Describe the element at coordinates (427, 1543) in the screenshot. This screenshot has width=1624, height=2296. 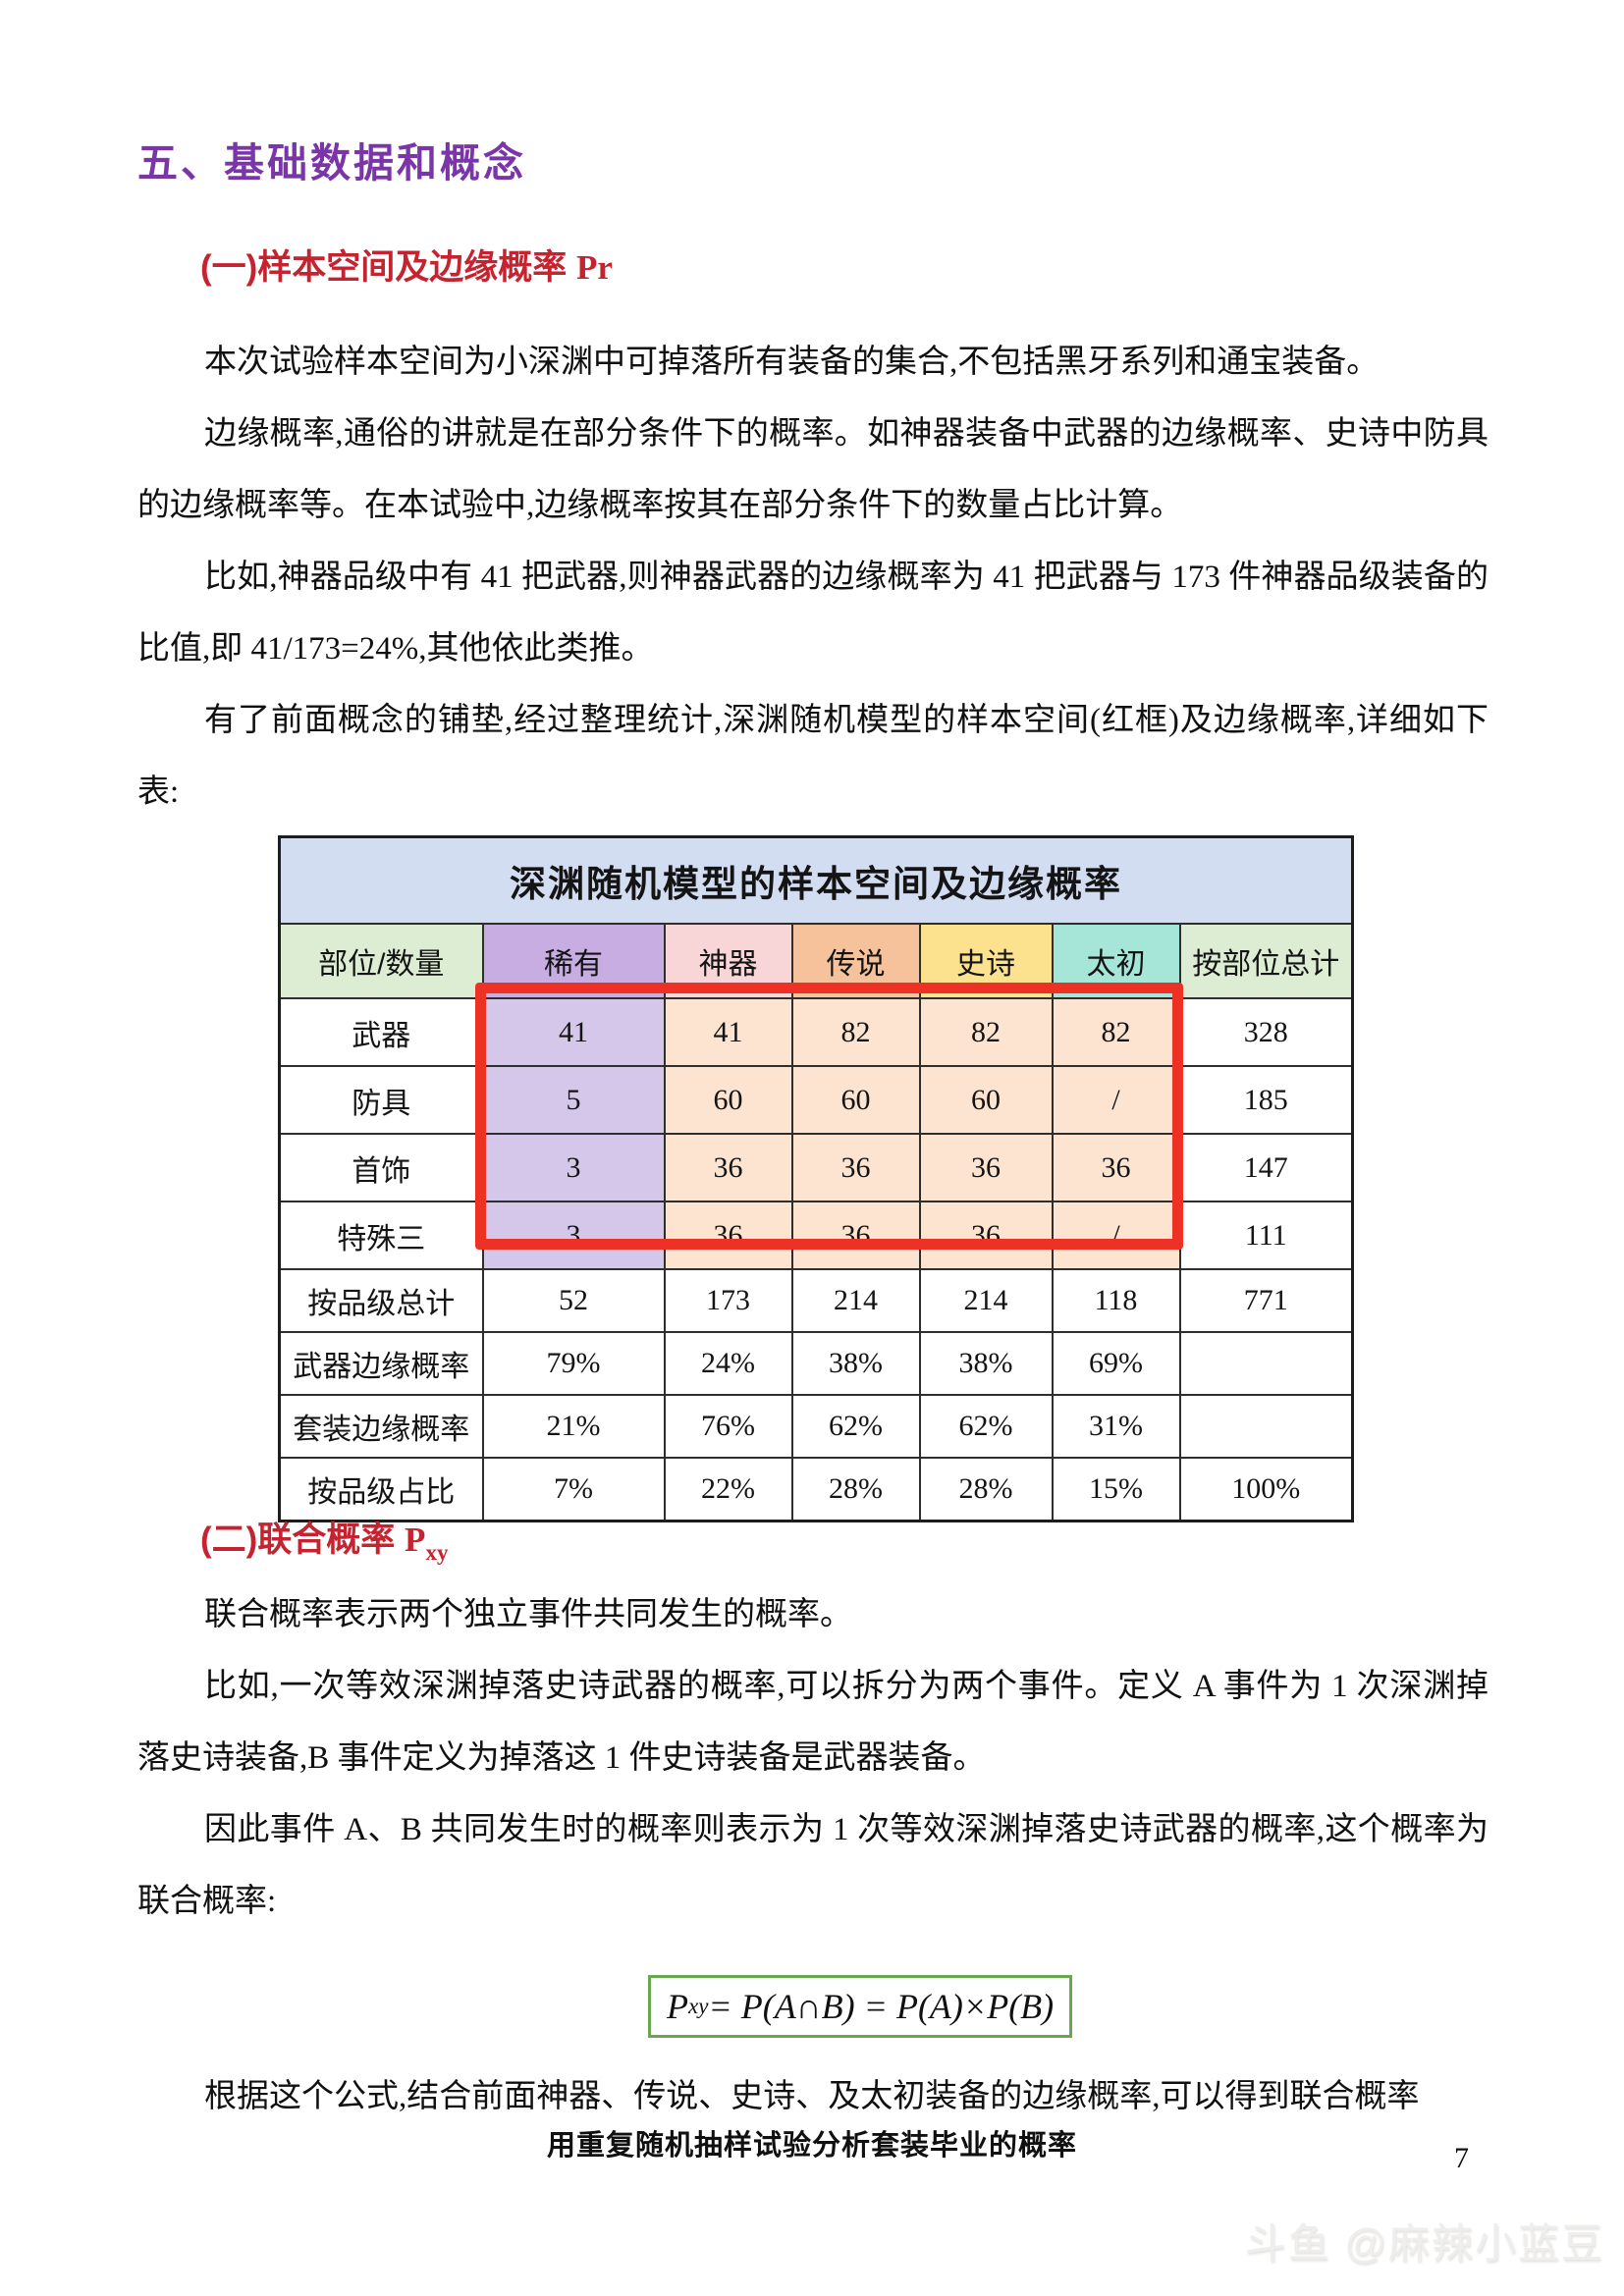
I see `section-2-heading-symbol: Pxy` at that location.